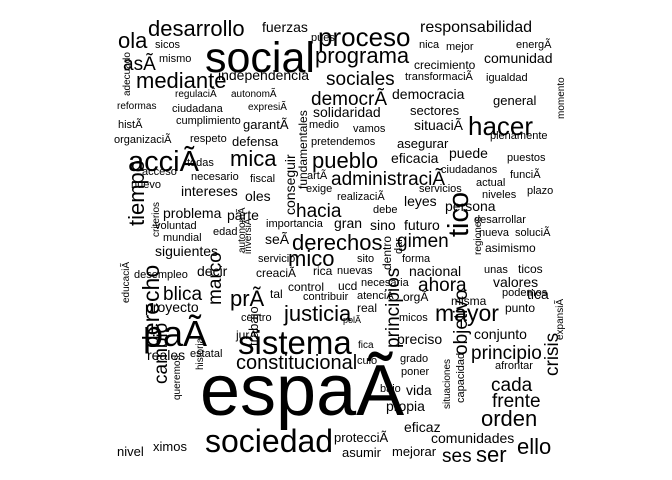 This screenshot has width=672, height=480. I want to click on cloud-word: reformas, so click(137, 106).